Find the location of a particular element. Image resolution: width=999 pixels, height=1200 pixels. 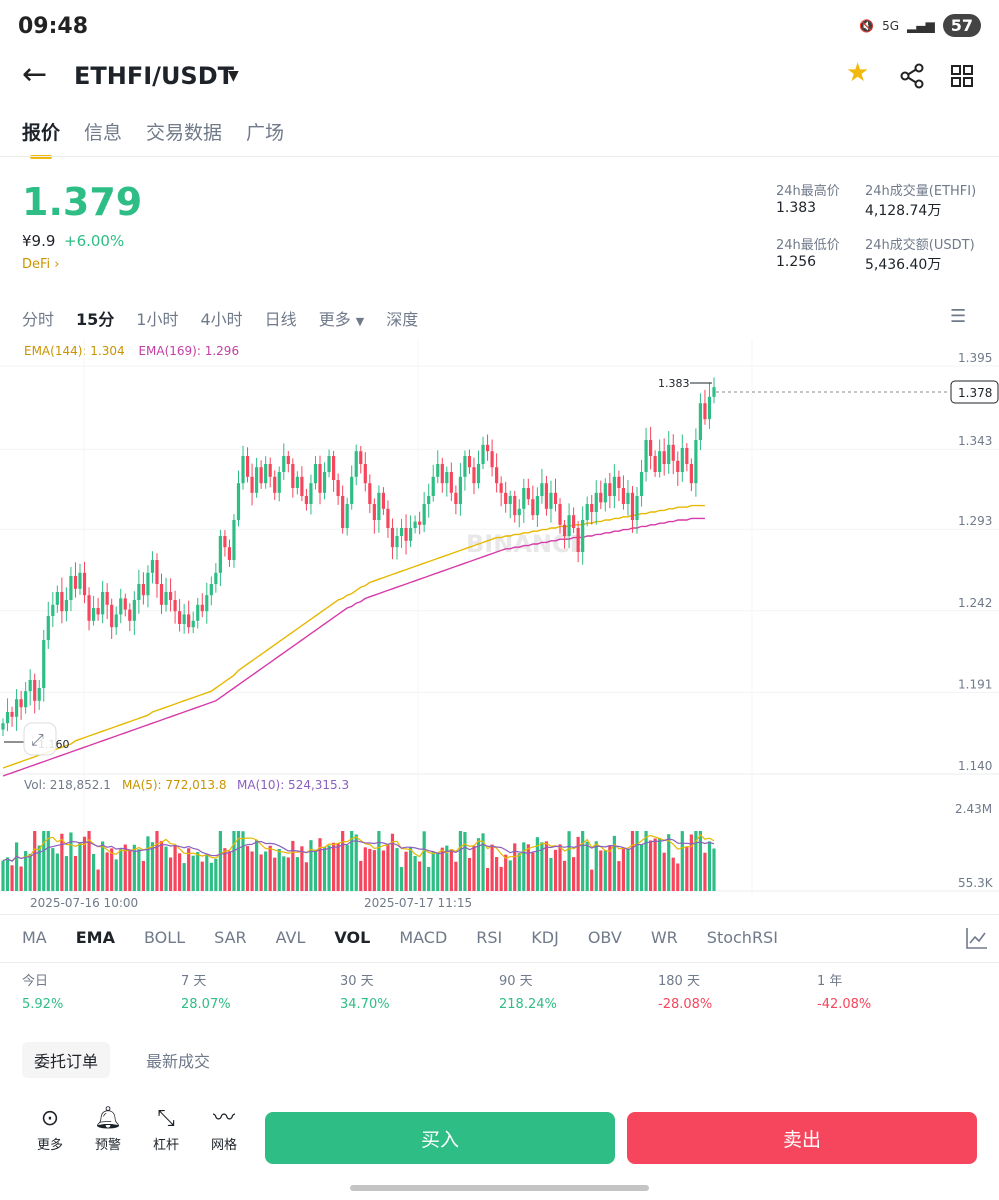

chart-settings-icon: ☰ is located at coordinates (958, 316).